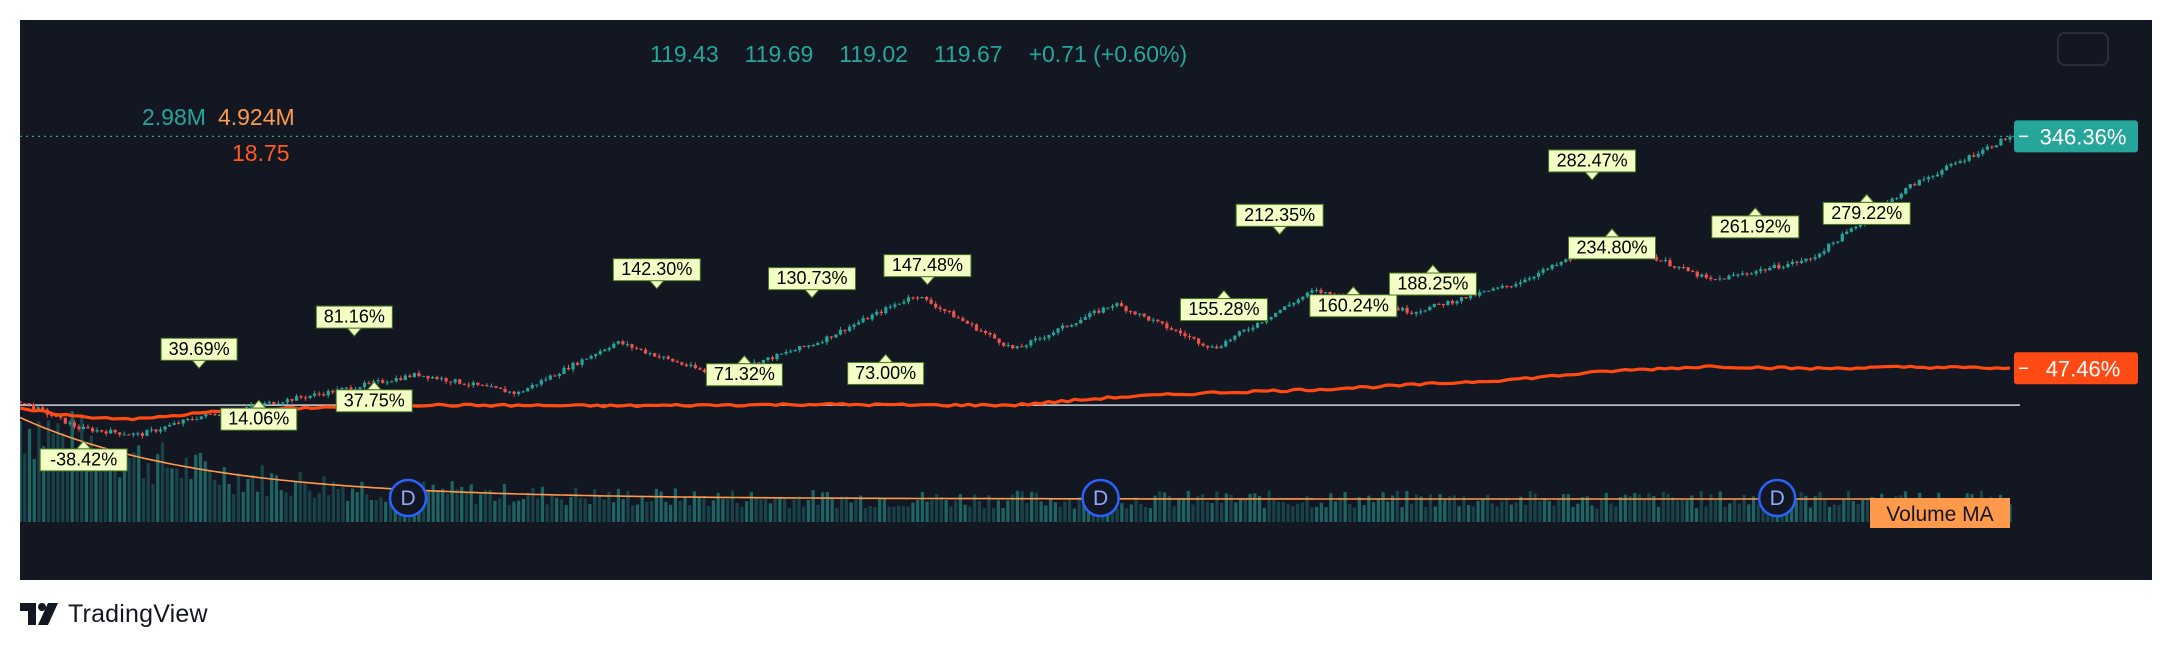 This screenshot has width=2172, height=648. I want to click on branding-footer: TradingView, so click(114, 614).